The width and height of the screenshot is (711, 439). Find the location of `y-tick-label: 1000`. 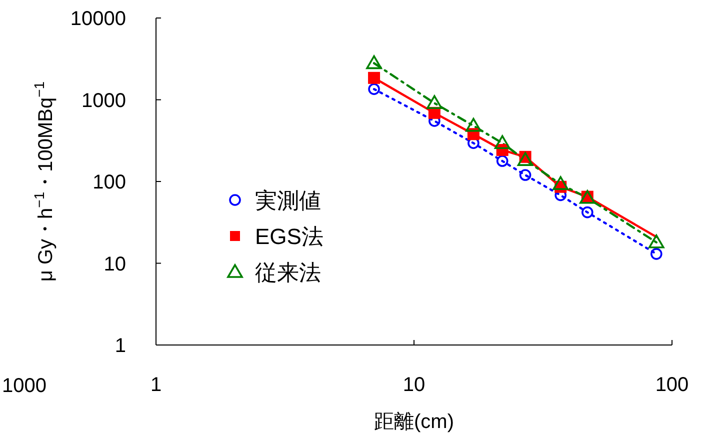

y-tick-label: 1000 is located at coordinates (104, 101).